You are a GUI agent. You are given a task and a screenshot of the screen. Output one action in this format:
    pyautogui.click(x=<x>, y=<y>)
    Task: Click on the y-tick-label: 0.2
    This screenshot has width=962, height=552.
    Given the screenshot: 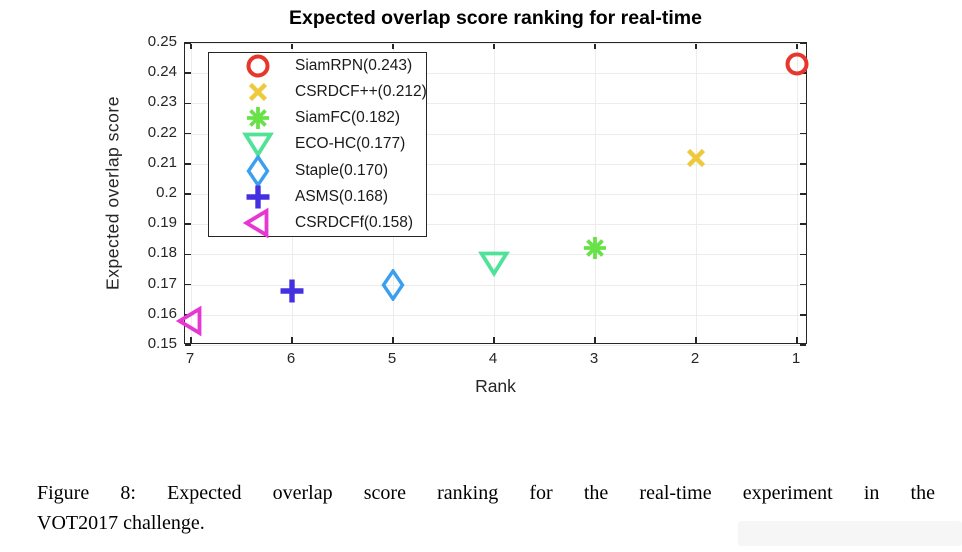 What is the action you would take?
    pyautogui.click(x=166, y=192)
    